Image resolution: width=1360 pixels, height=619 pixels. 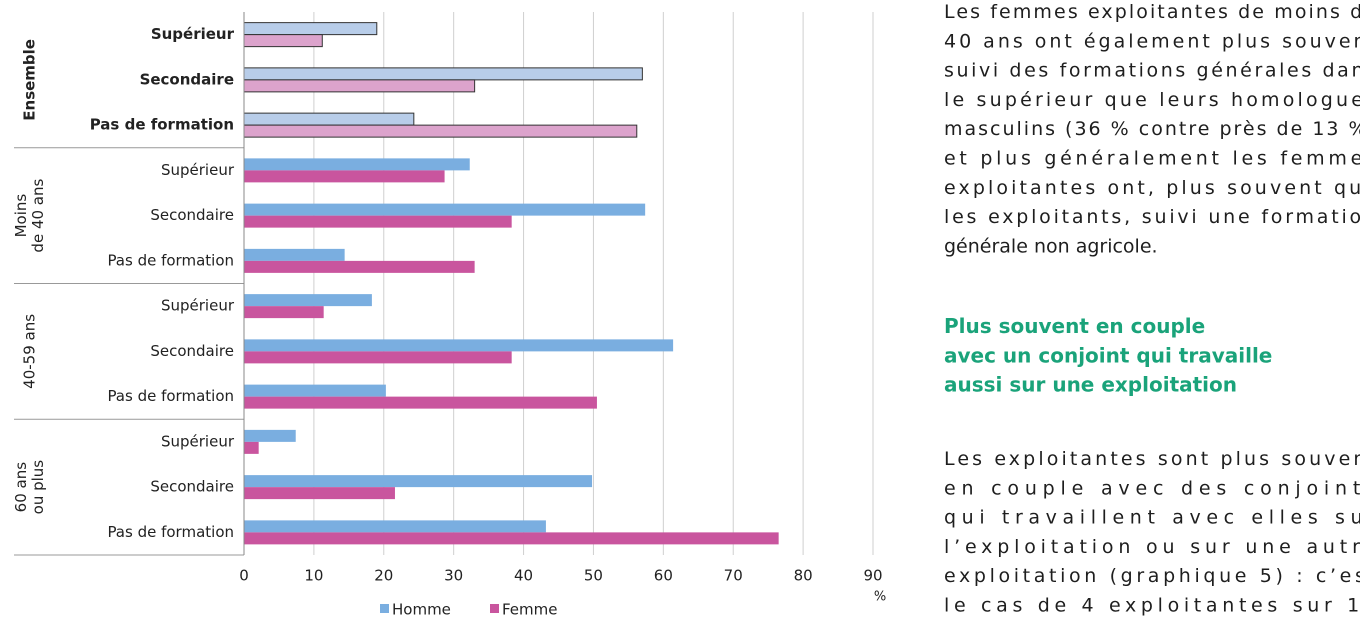 I want to click on group-label: Ensemble, so click(x=30, y=80).